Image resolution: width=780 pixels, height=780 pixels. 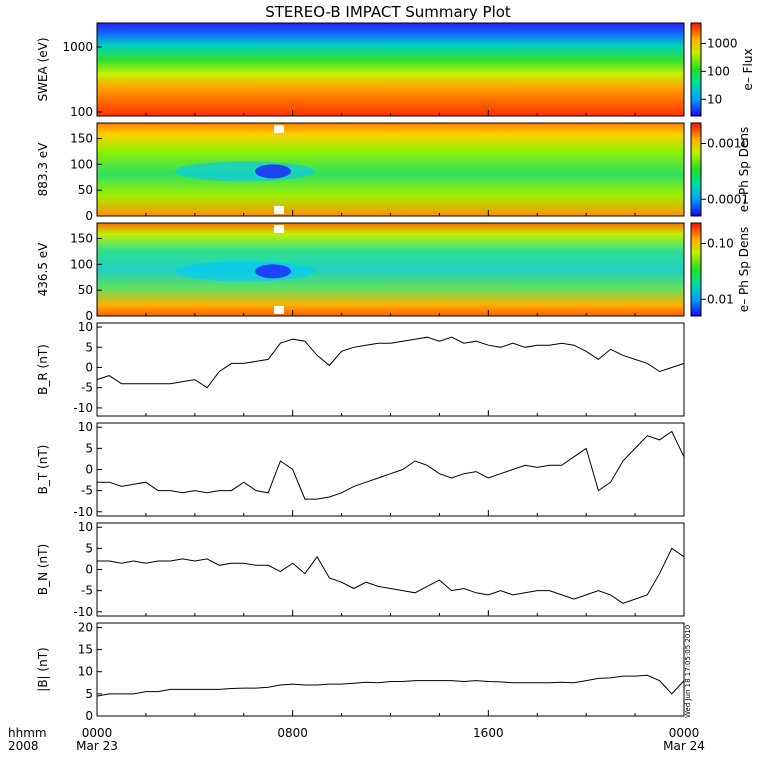 I want to click on y-axis-label: B_N (nT), so click(x=43, y=569).